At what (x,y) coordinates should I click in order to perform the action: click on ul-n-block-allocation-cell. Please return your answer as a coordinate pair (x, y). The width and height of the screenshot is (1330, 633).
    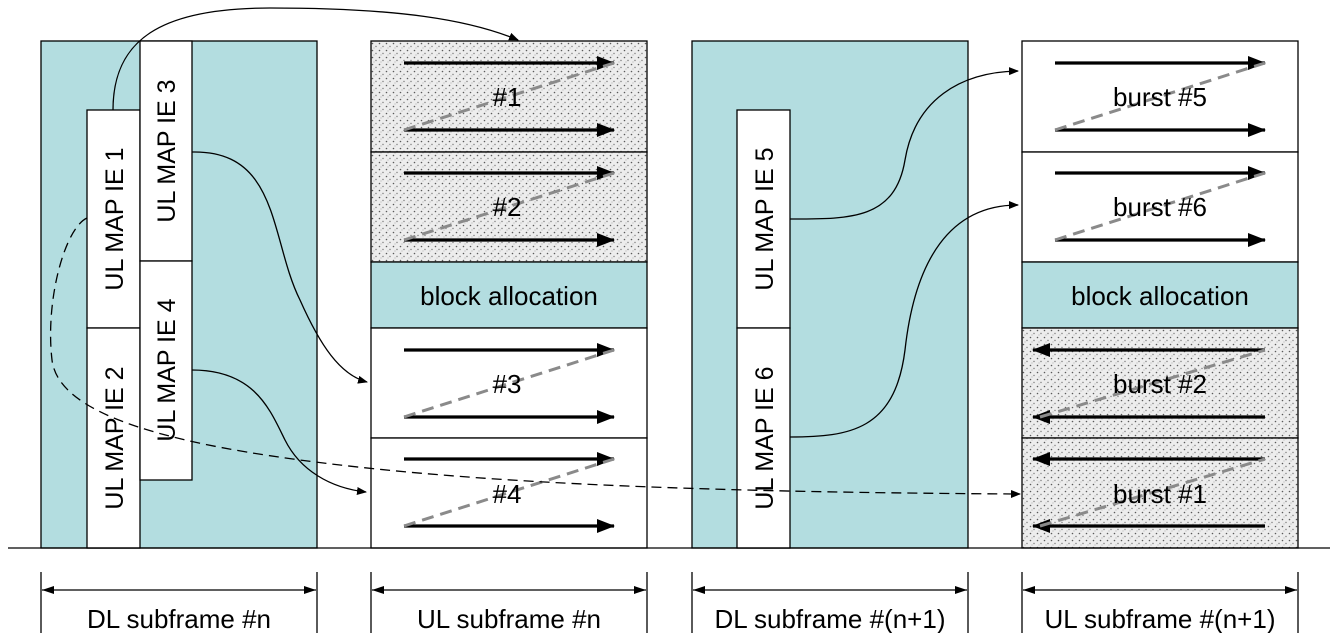
    Looking at the image, I should click on (509, 295).